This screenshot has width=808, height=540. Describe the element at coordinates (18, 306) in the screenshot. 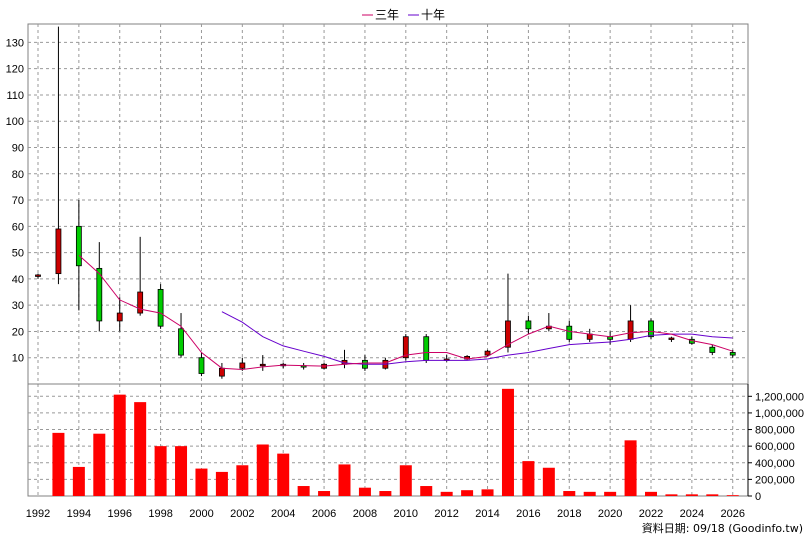

I see `price-tick-label: 30` at that location.